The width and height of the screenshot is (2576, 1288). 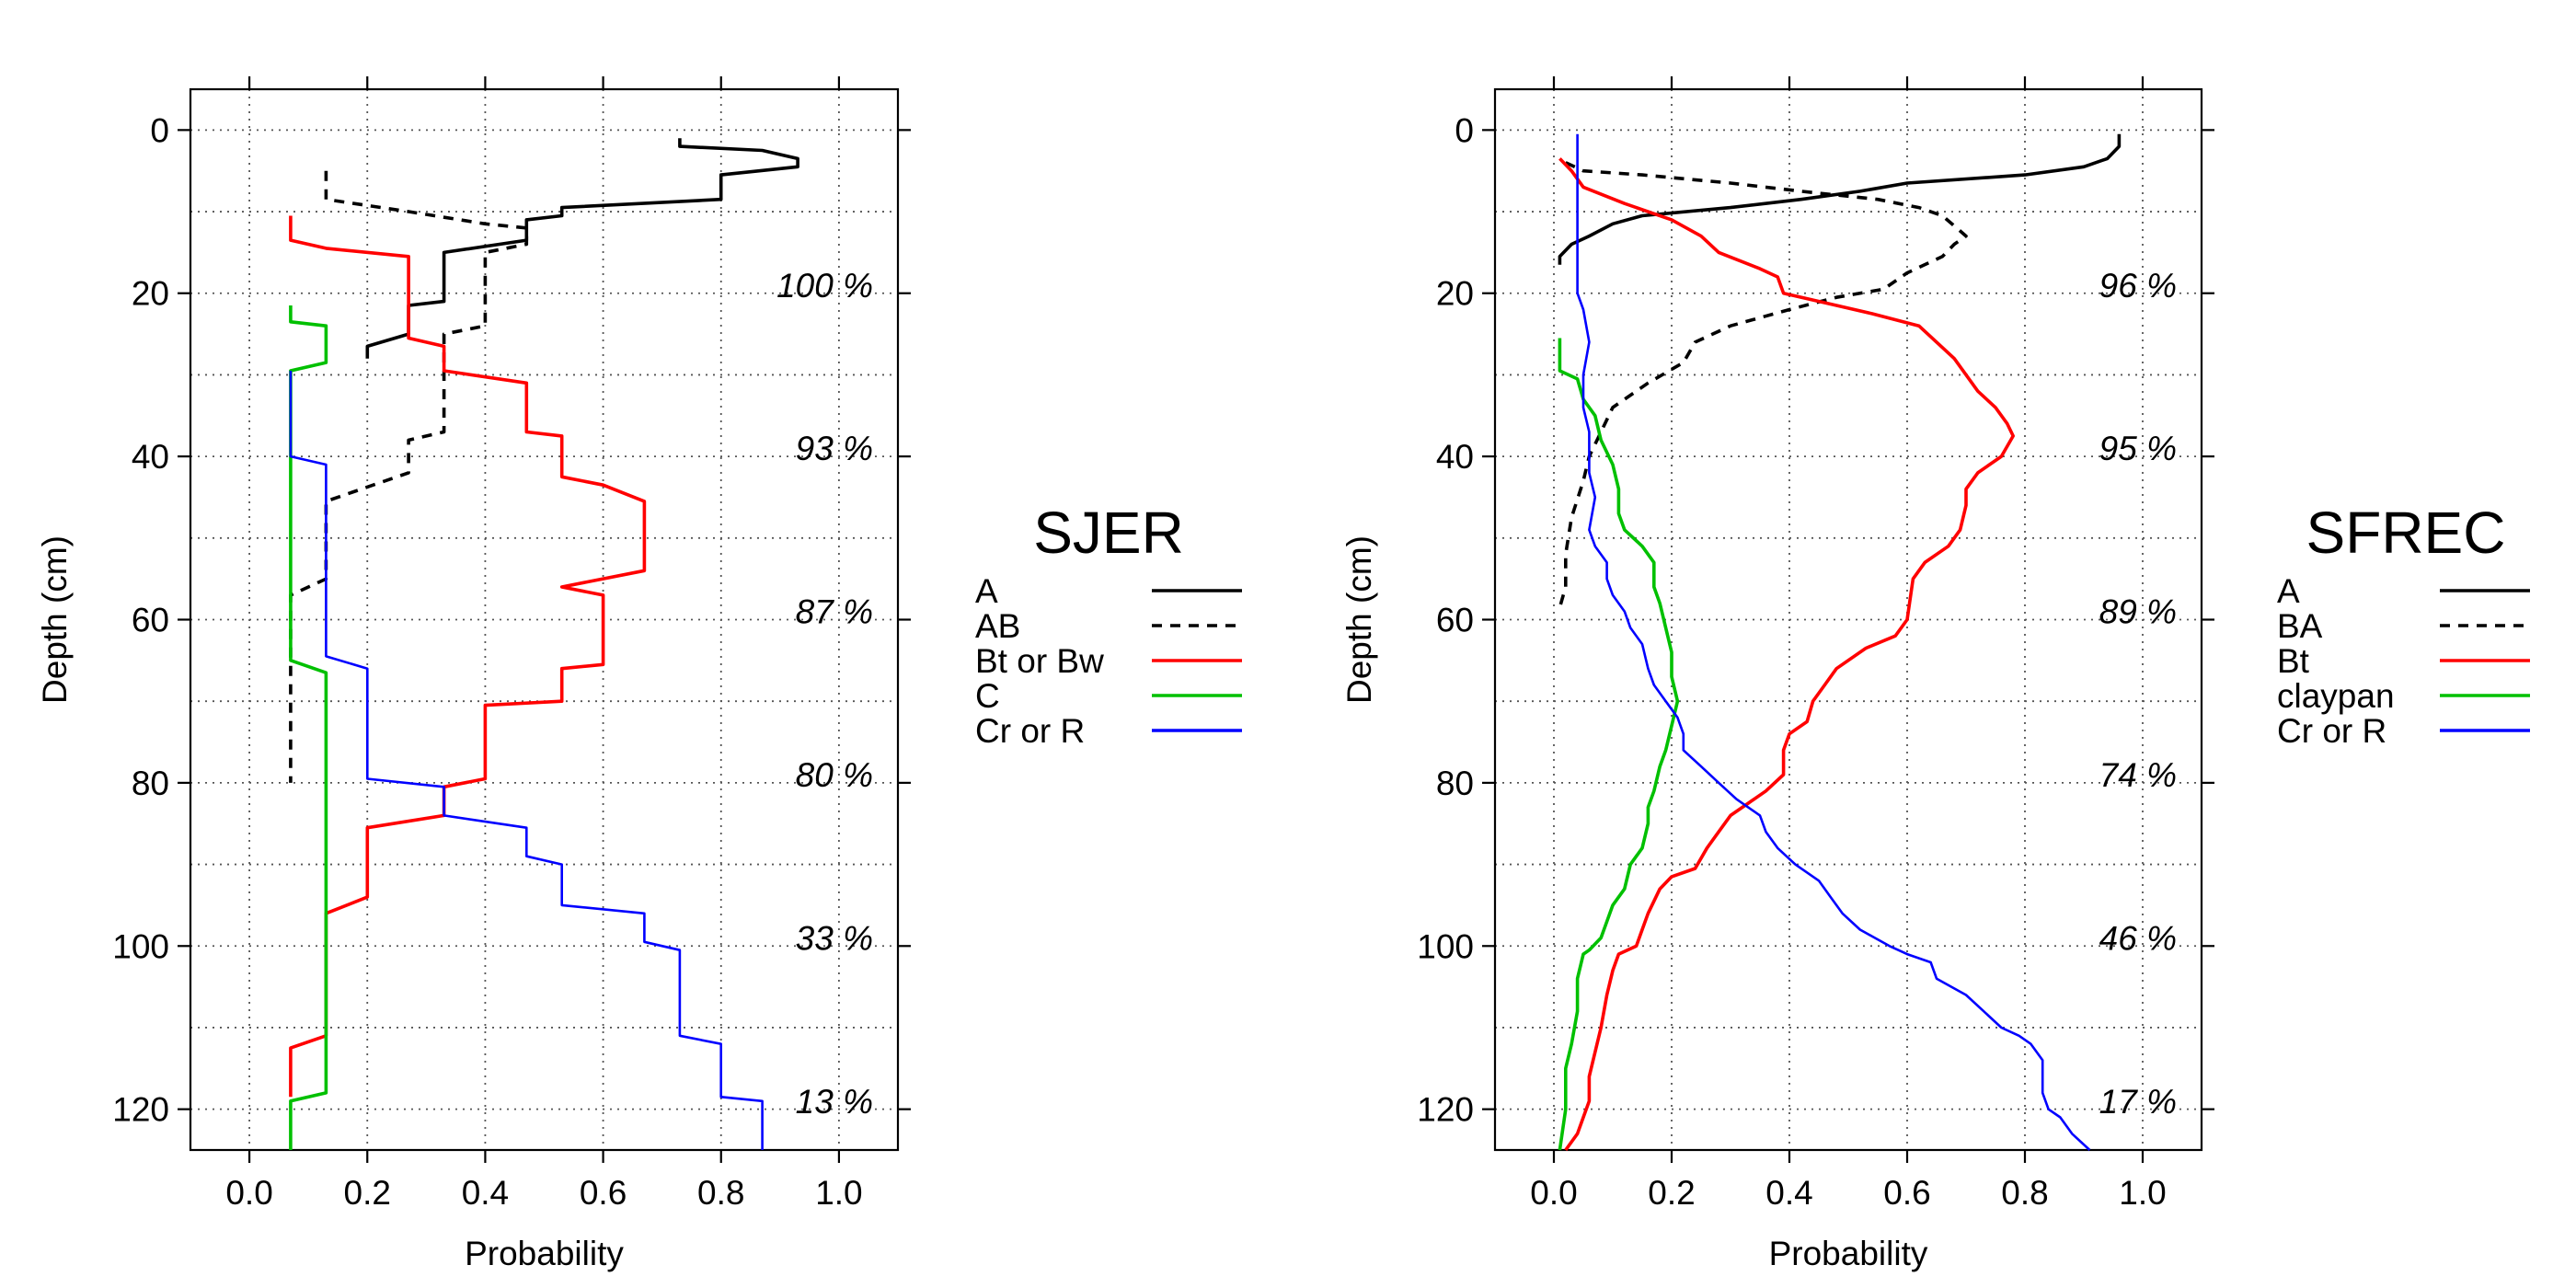 What do you see at coordinates (834, 775) in the screenshot?
I see `sjer-percent-label: 80 %` at bounding box center [834, 775].